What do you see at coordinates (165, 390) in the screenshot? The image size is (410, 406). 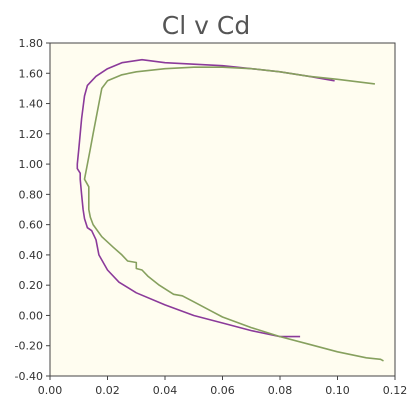 I see `x-tick-label: 0.04` at bounding box center [165, 390].